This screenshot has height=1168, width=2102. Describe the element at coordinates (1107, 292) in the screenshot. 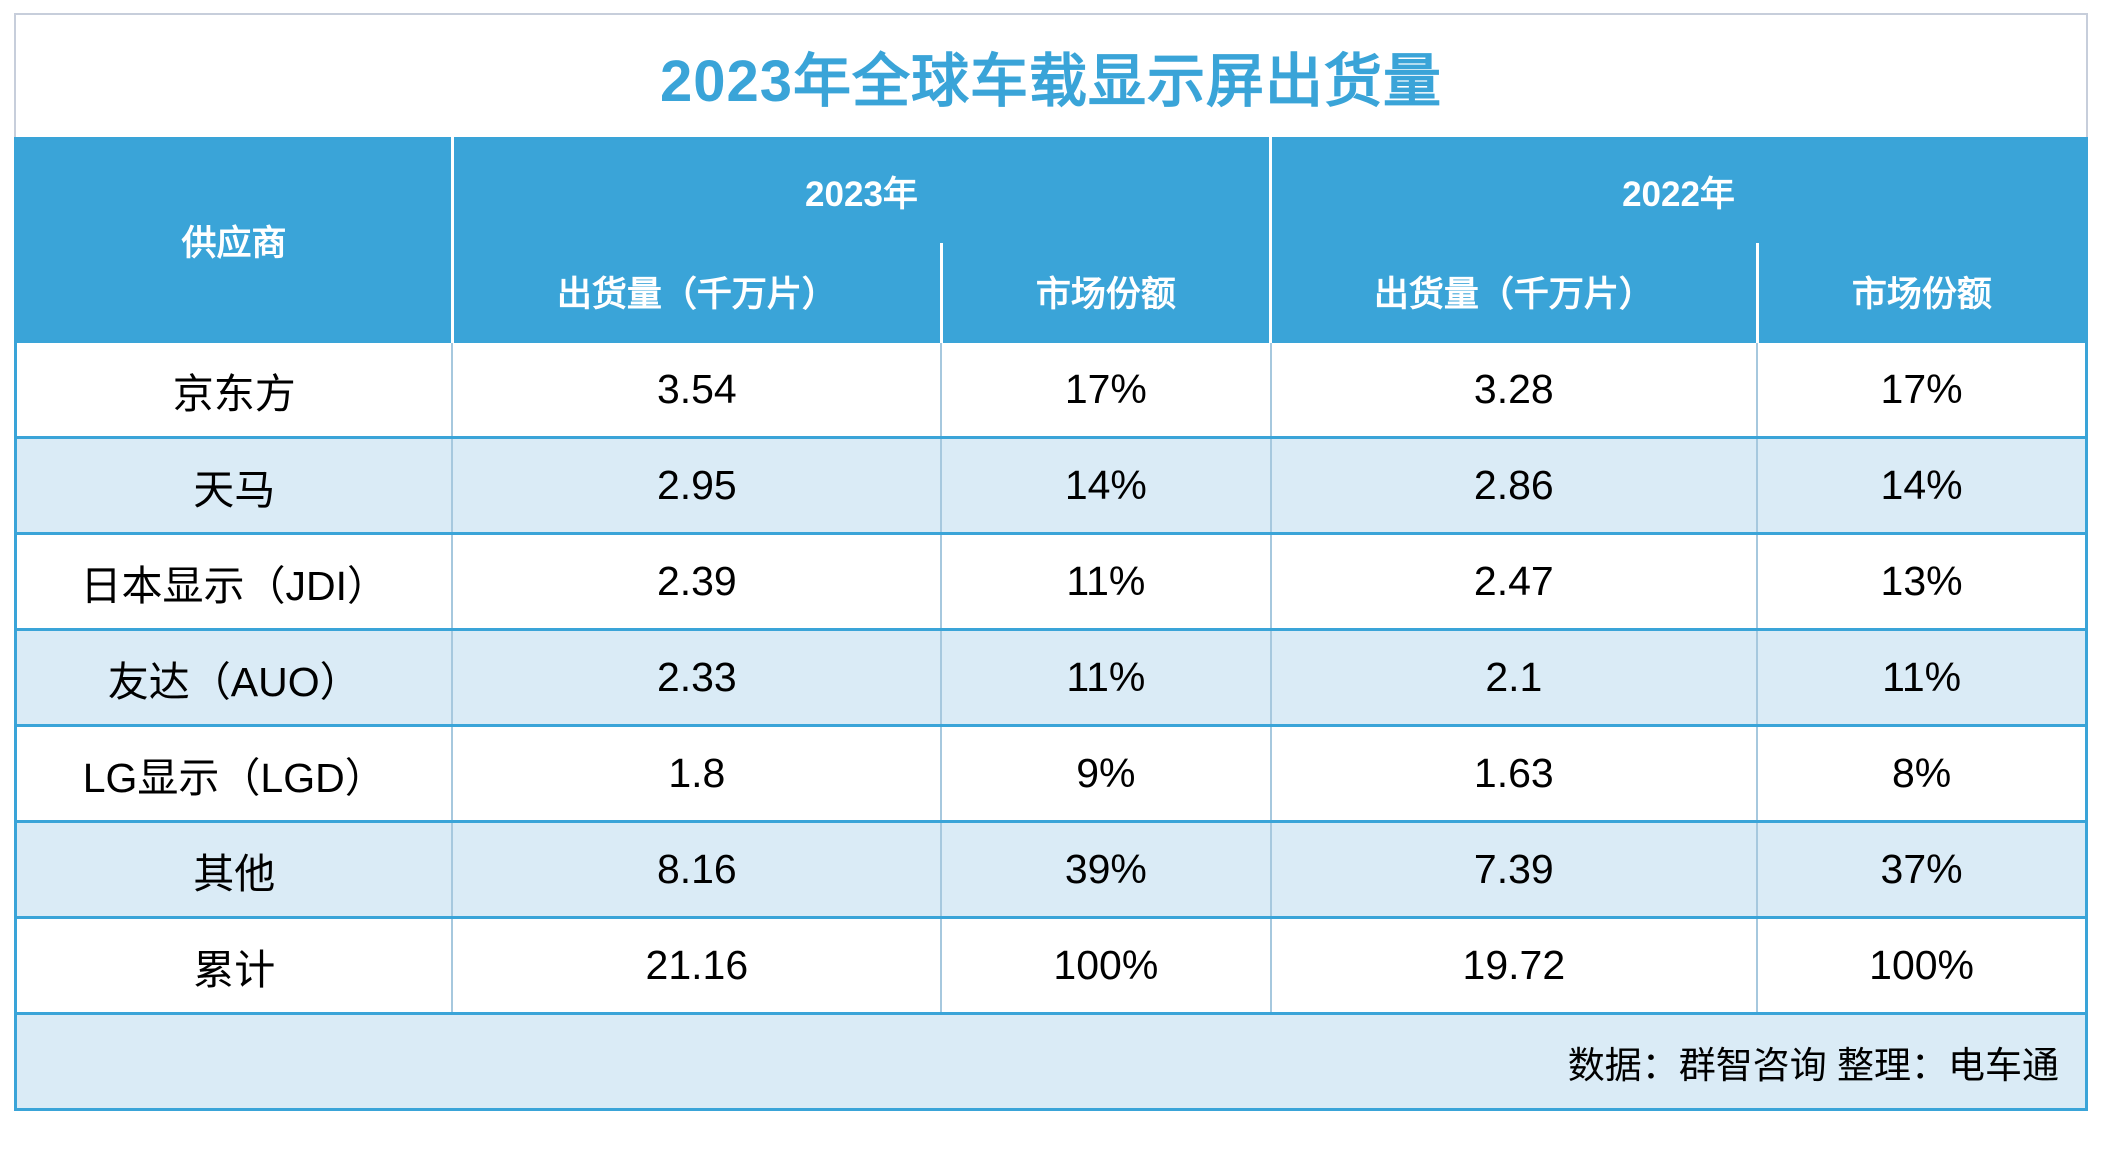

I see `header-share-2023: 市场份额` at that location.